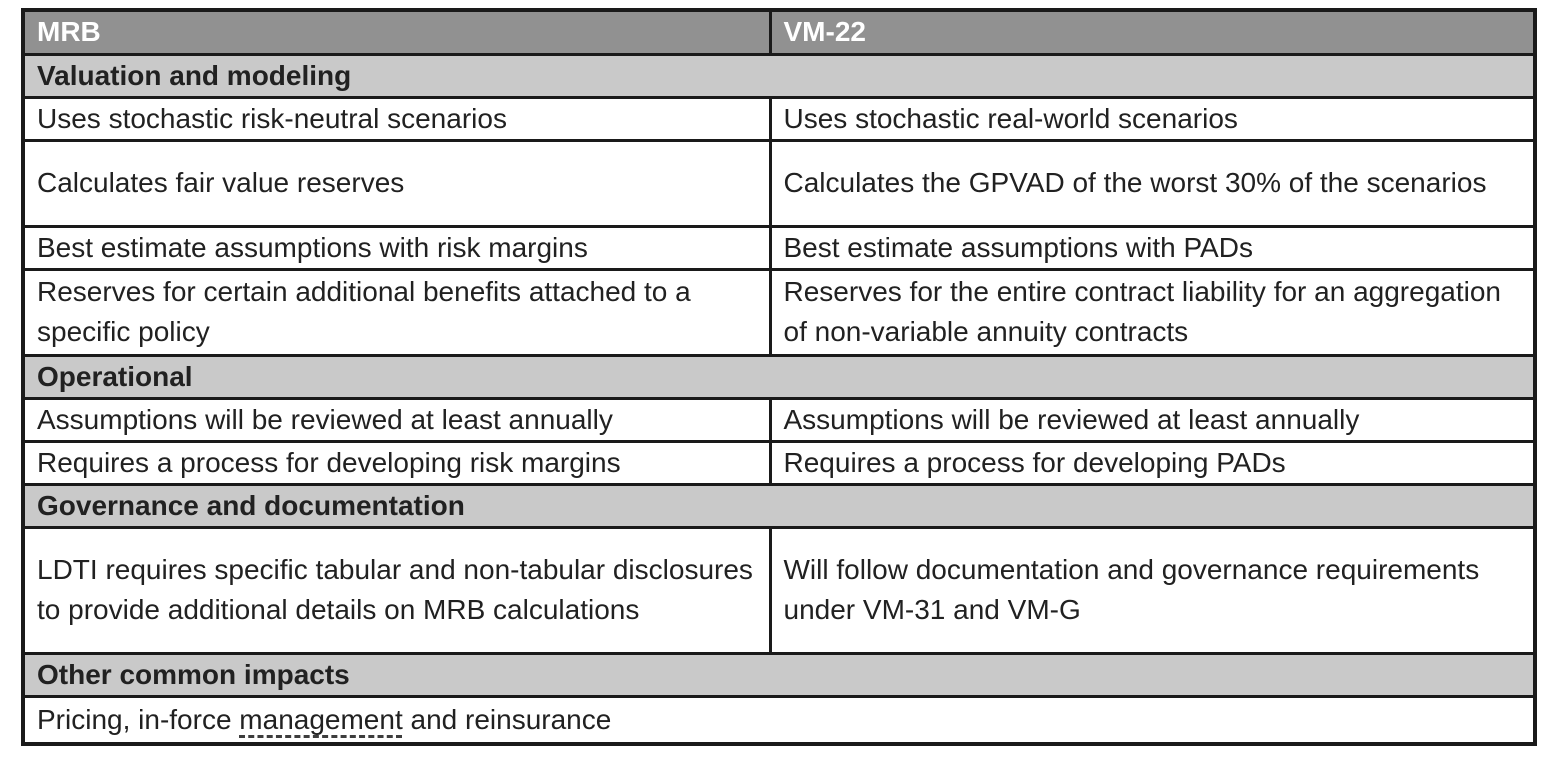 Image resolution: width=1544 pixels, height=782 pixels. What do you see at coordinates (1152, 247) in the screenshot?
I see `cell-vm22-best-estimate: Best estimate assumptions with PADs` at bounding box center [1152, 247].